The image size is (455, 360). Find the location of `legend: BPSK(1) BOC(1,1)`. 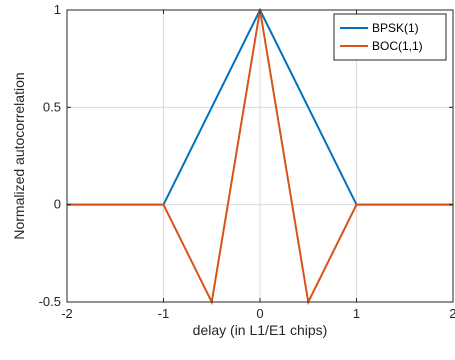

legend: BPSK(1) BOC(1,1) is located at coordinates (390, 37).